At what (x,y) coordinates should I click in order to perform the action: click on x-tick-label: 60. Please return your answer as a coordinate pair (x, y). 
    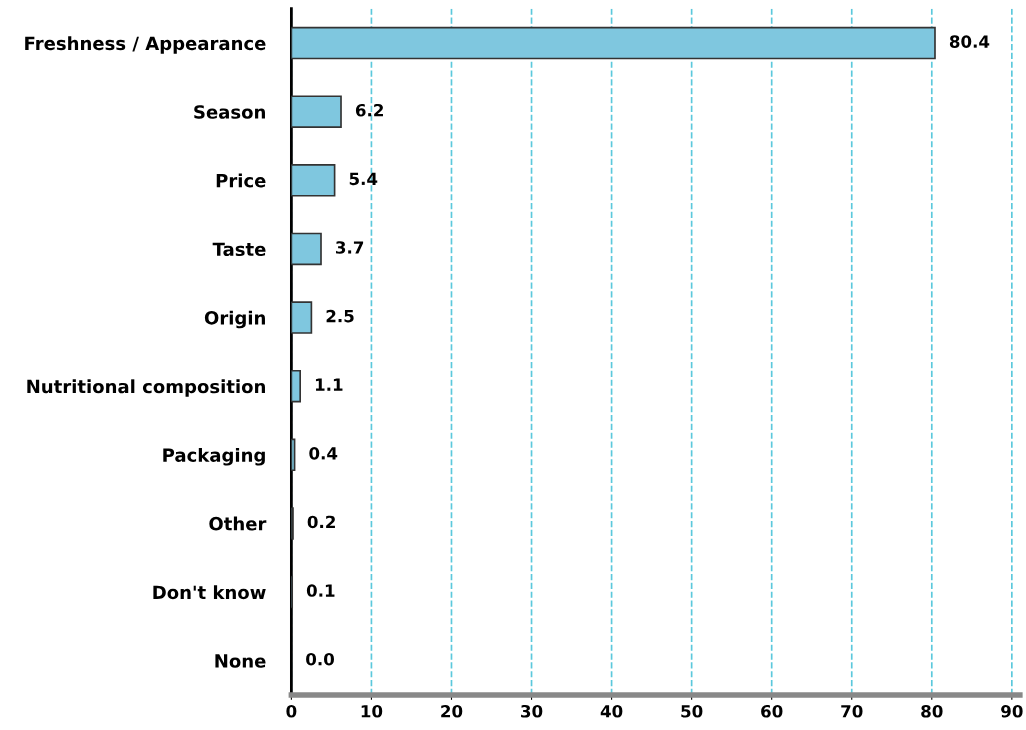
    Looking at the image, I should click on (772, 711).